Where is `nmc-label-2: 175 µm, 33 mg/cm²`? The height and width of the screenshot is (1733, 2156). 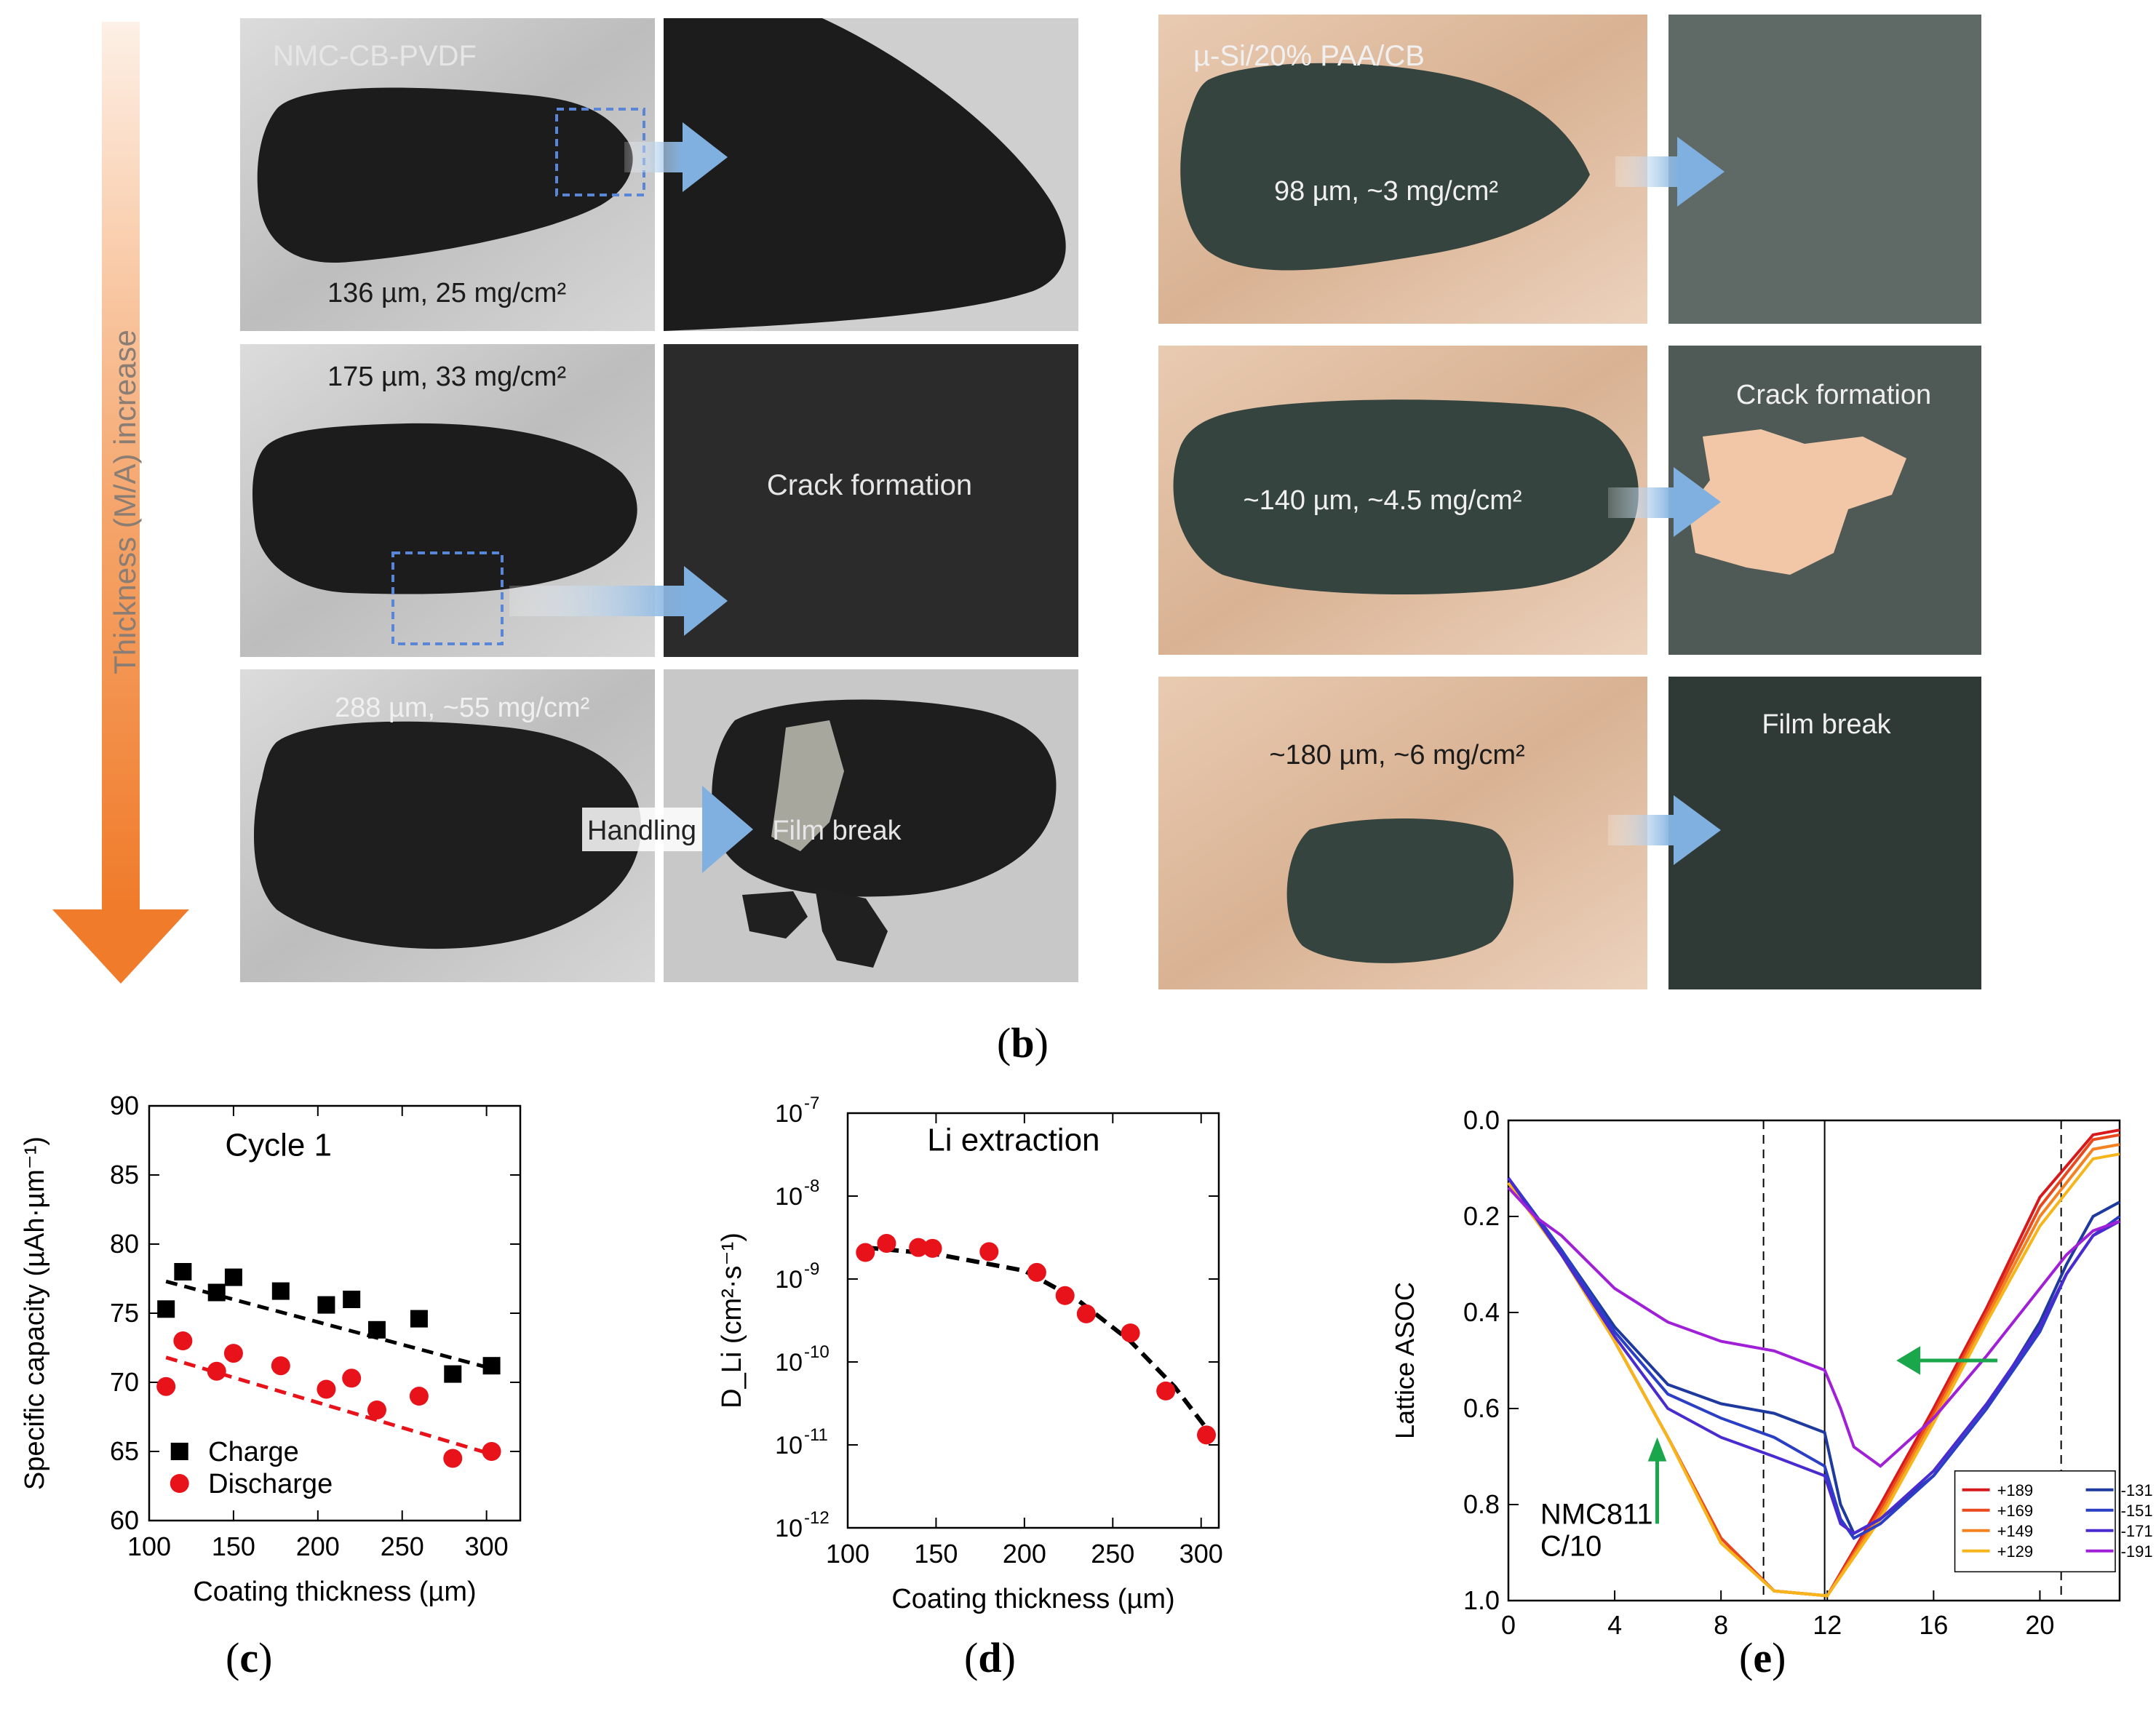 nmc-label-2: 175 µm, 33 mg/cm² is located at coordinates (446, 377).